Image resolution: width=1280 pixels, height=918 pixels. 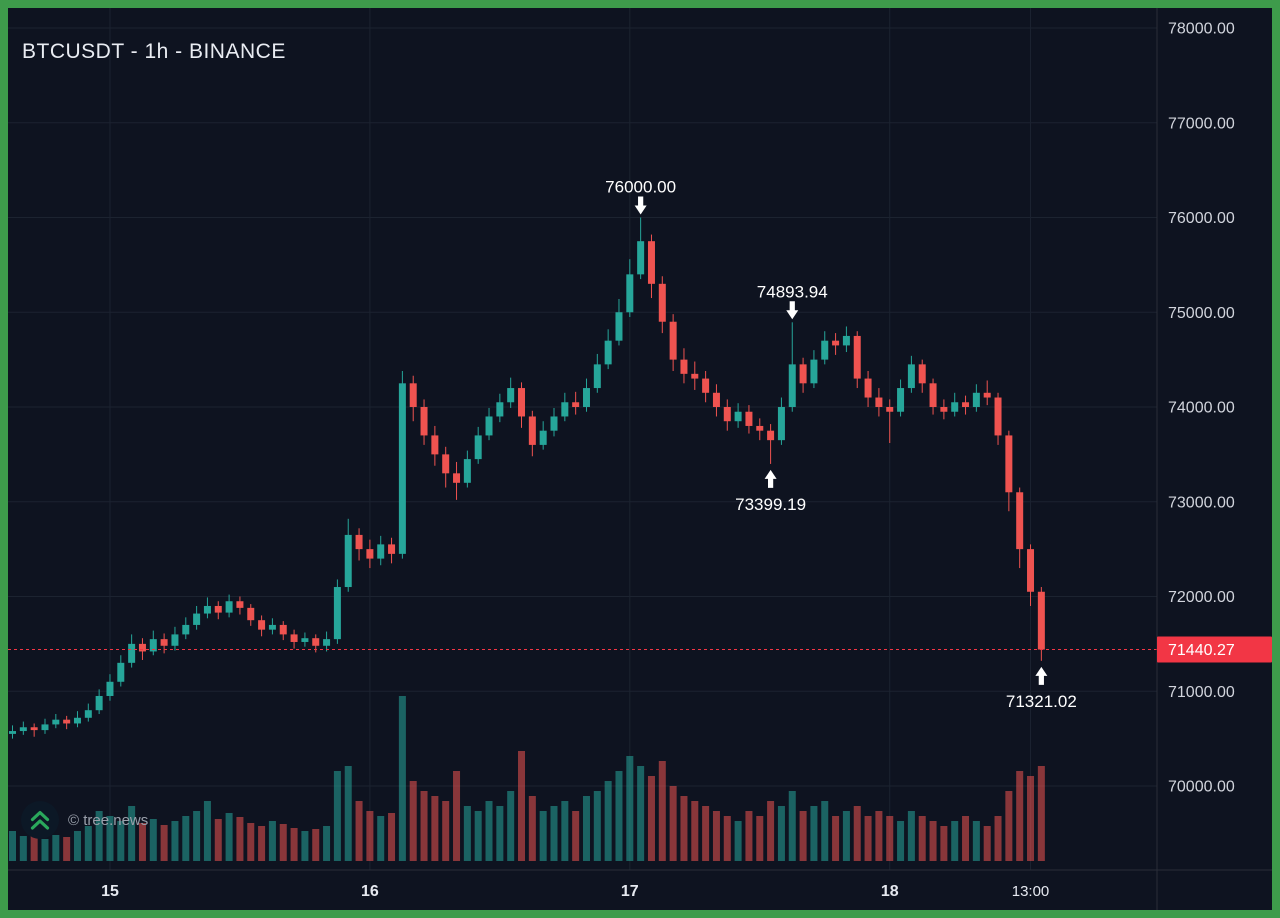 What do you see at coordinates (108, 820) in the screenshot?
I see `copyright-text: © tree.news` at bounding box center [108, 820].